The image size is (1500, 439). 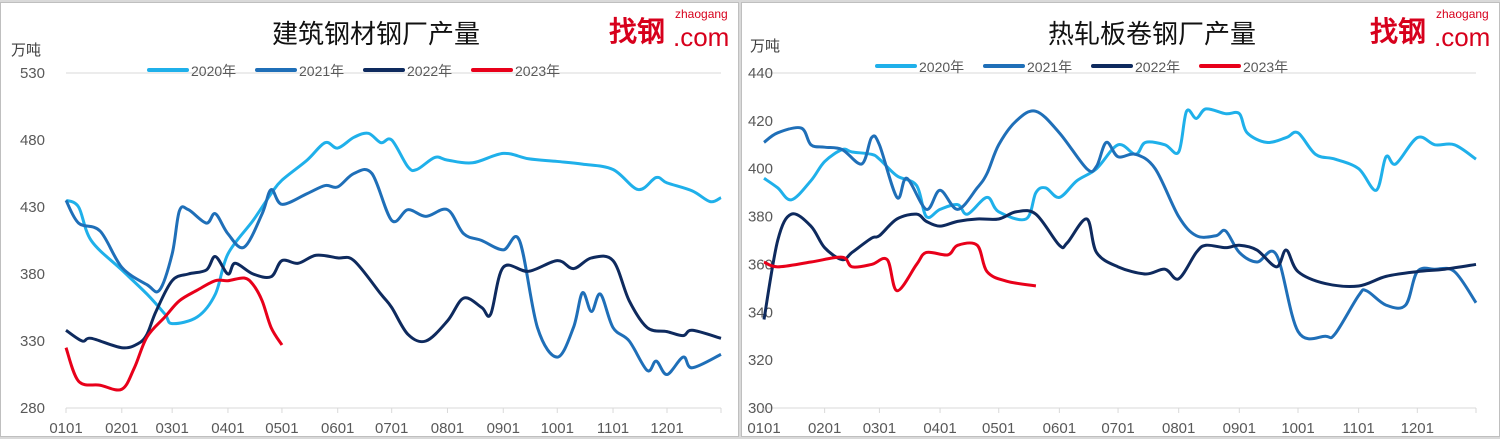 What do you see at coordinates (760, 169) in the screenshot?
I see `y-tick-label: 400` at bounding box center [760, 169].